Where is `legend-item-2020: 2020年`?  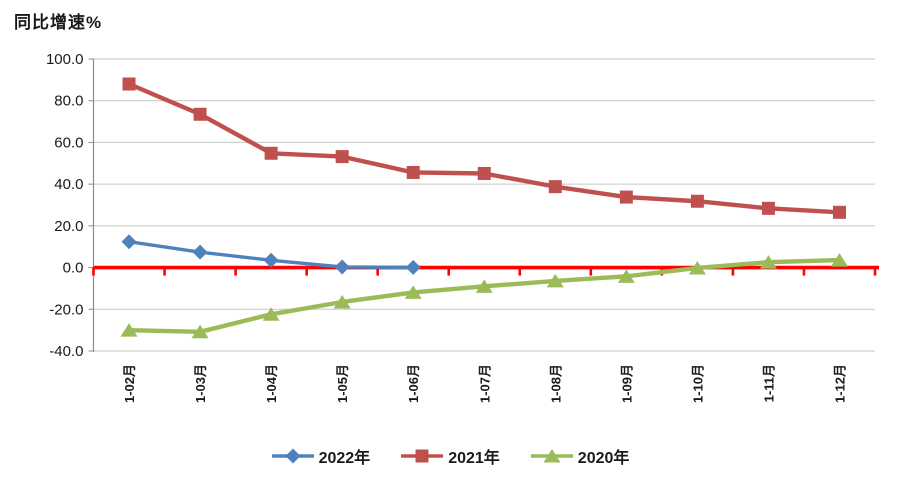
legend-item-2020: 2020年 is located at coordinates (580, 456).